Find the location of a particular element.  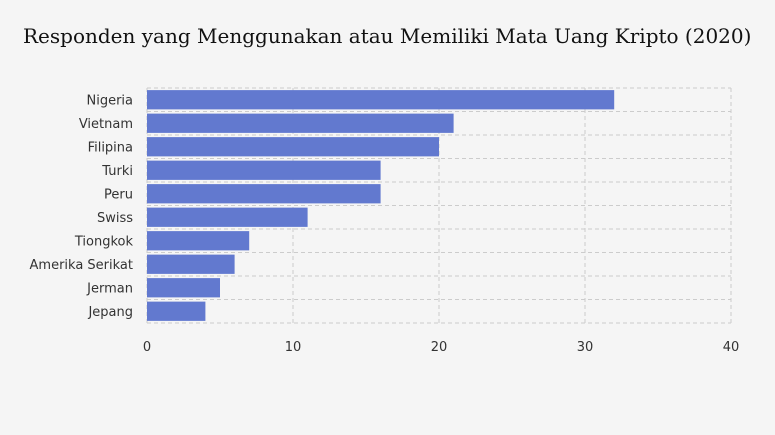

x-tick-label: 40 is located at coordinates (731, 347).